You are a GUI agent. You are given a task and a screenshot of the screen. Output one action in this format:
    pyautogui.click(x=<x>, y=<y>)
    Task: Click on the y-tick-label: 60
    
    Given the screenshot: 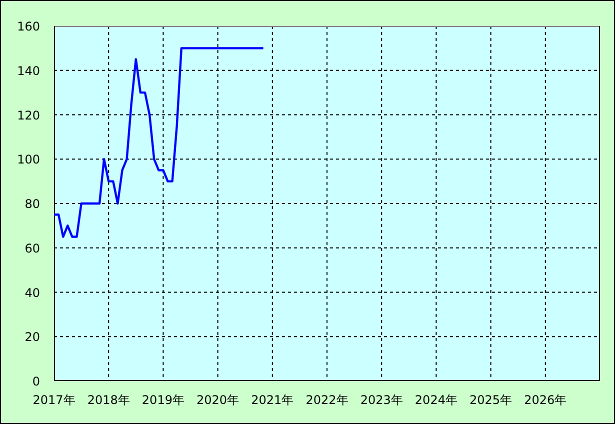 What is the action you would take?
    pyautogui.click(x=32, y=248)
    